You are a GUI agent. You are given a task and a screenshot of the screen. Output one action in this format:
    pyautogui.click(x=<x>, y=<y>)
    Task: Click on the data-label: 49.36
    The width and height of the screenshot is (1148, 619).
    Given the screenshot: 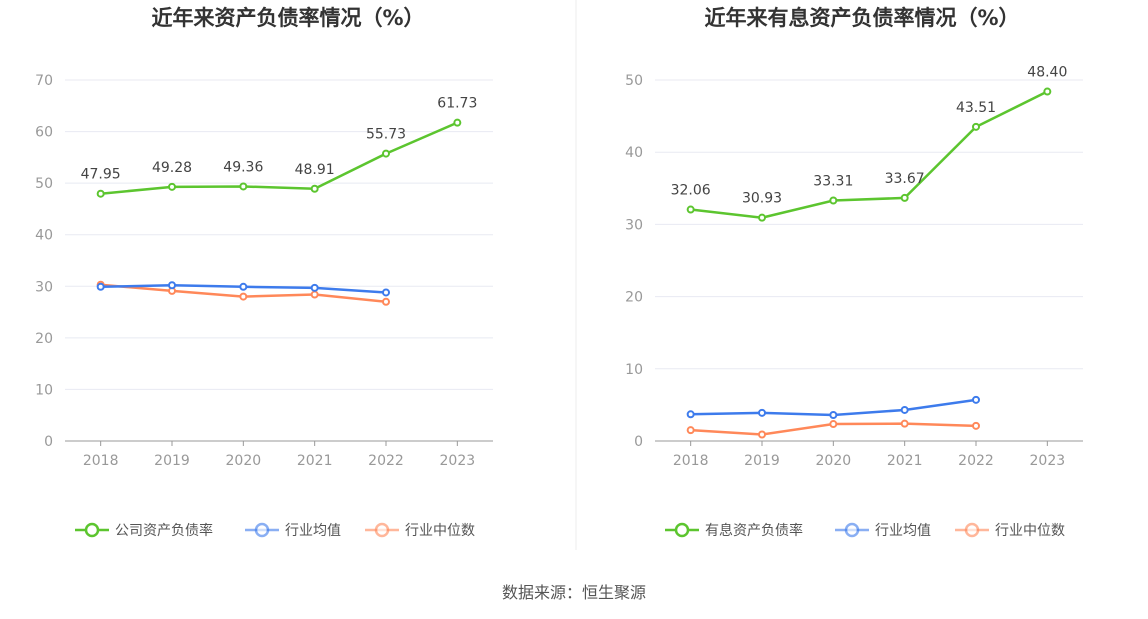 What is the action you would take?
    pyautogui.click(x=243, y=167)
    